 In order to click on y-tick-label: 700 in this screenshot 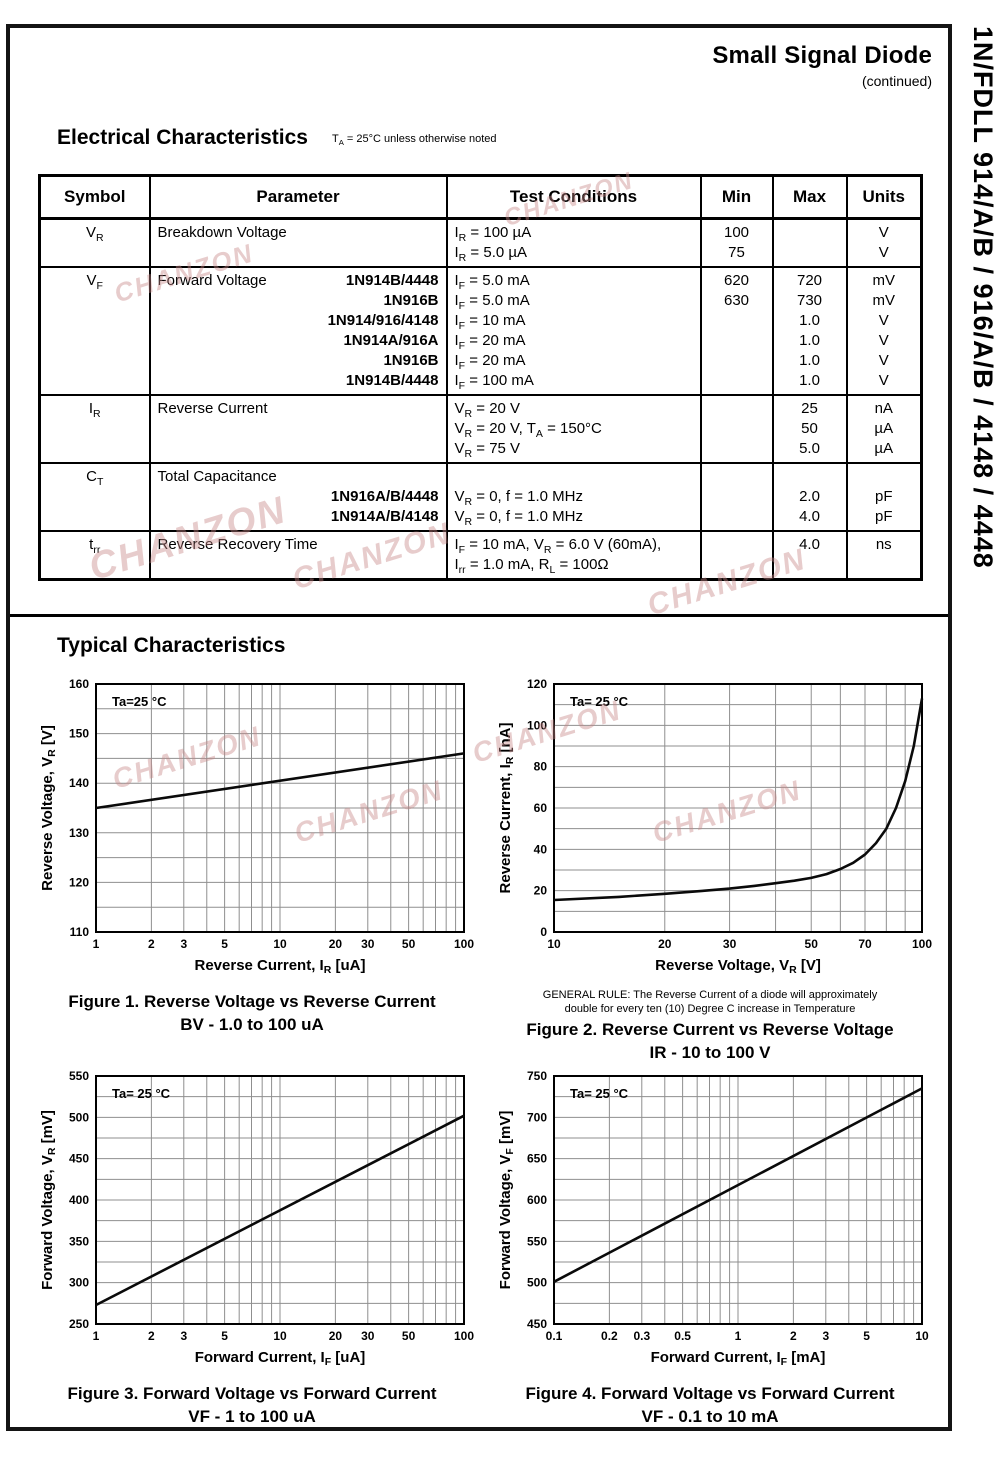, I will do `click(537, 1117)`.